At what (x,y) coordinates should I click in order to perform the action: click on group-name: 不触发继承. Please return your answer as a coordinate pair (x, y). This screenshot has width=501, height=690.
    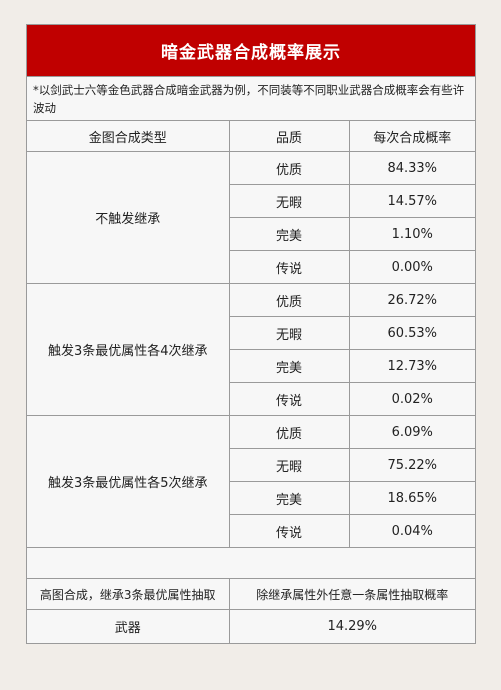
    Looking at the image, I should click on (128, 217).